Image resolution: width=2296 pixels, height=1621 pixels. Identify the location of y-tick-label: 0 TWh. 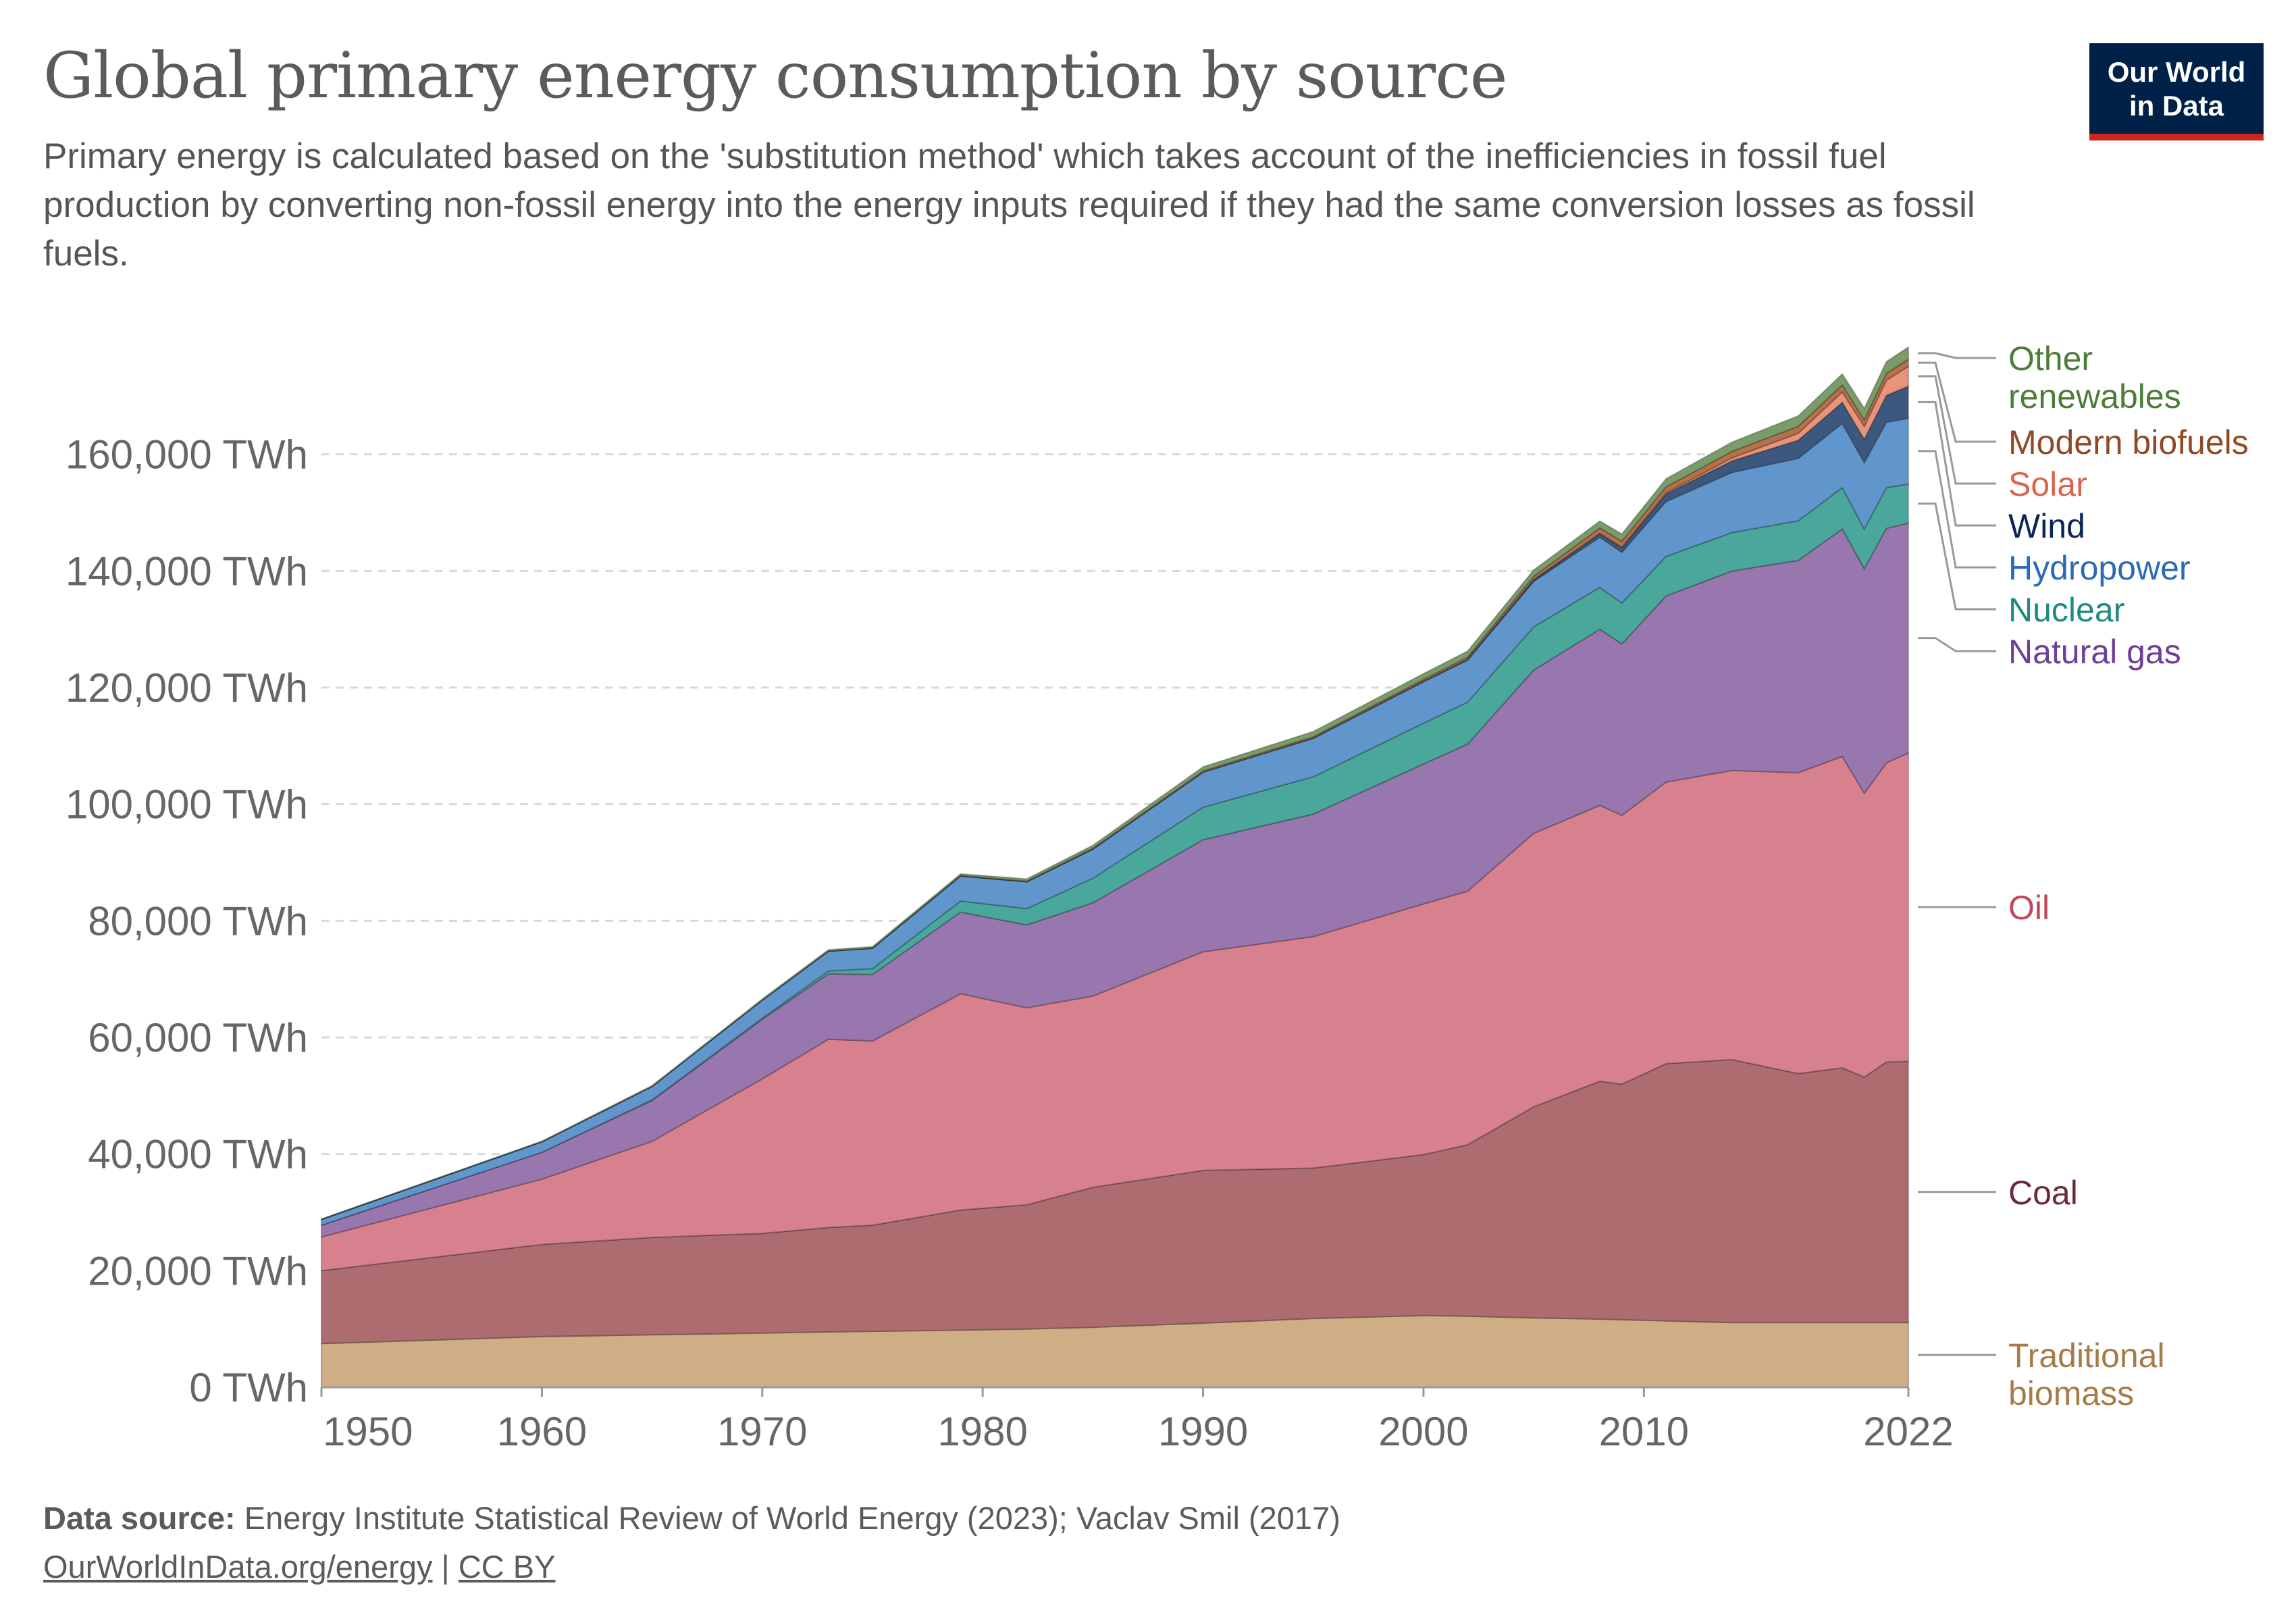
(248, 1387).